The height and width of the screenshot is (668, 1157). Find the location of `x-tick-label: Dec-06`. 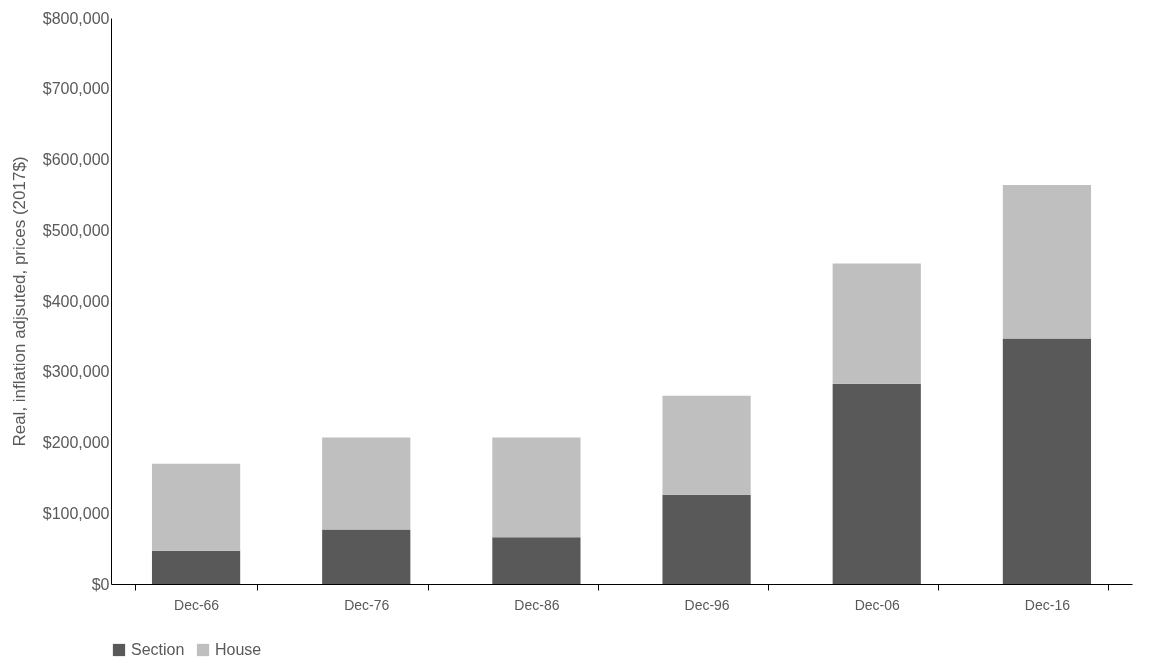

x-tick-label: Dec-06 is located at coordinates (877, 604).